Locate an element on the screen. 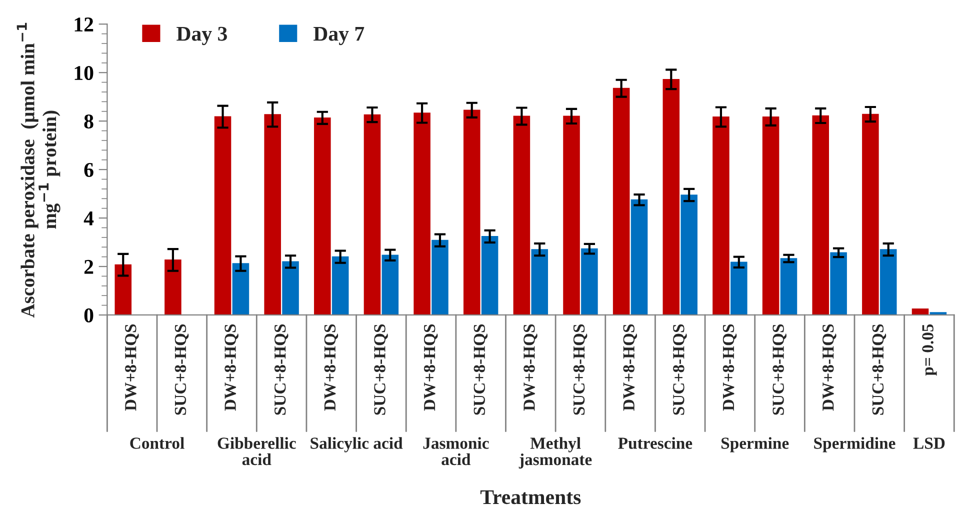 This screenshot has width=957, height=513. text: Putrescine is located at coordinates (655, 443).